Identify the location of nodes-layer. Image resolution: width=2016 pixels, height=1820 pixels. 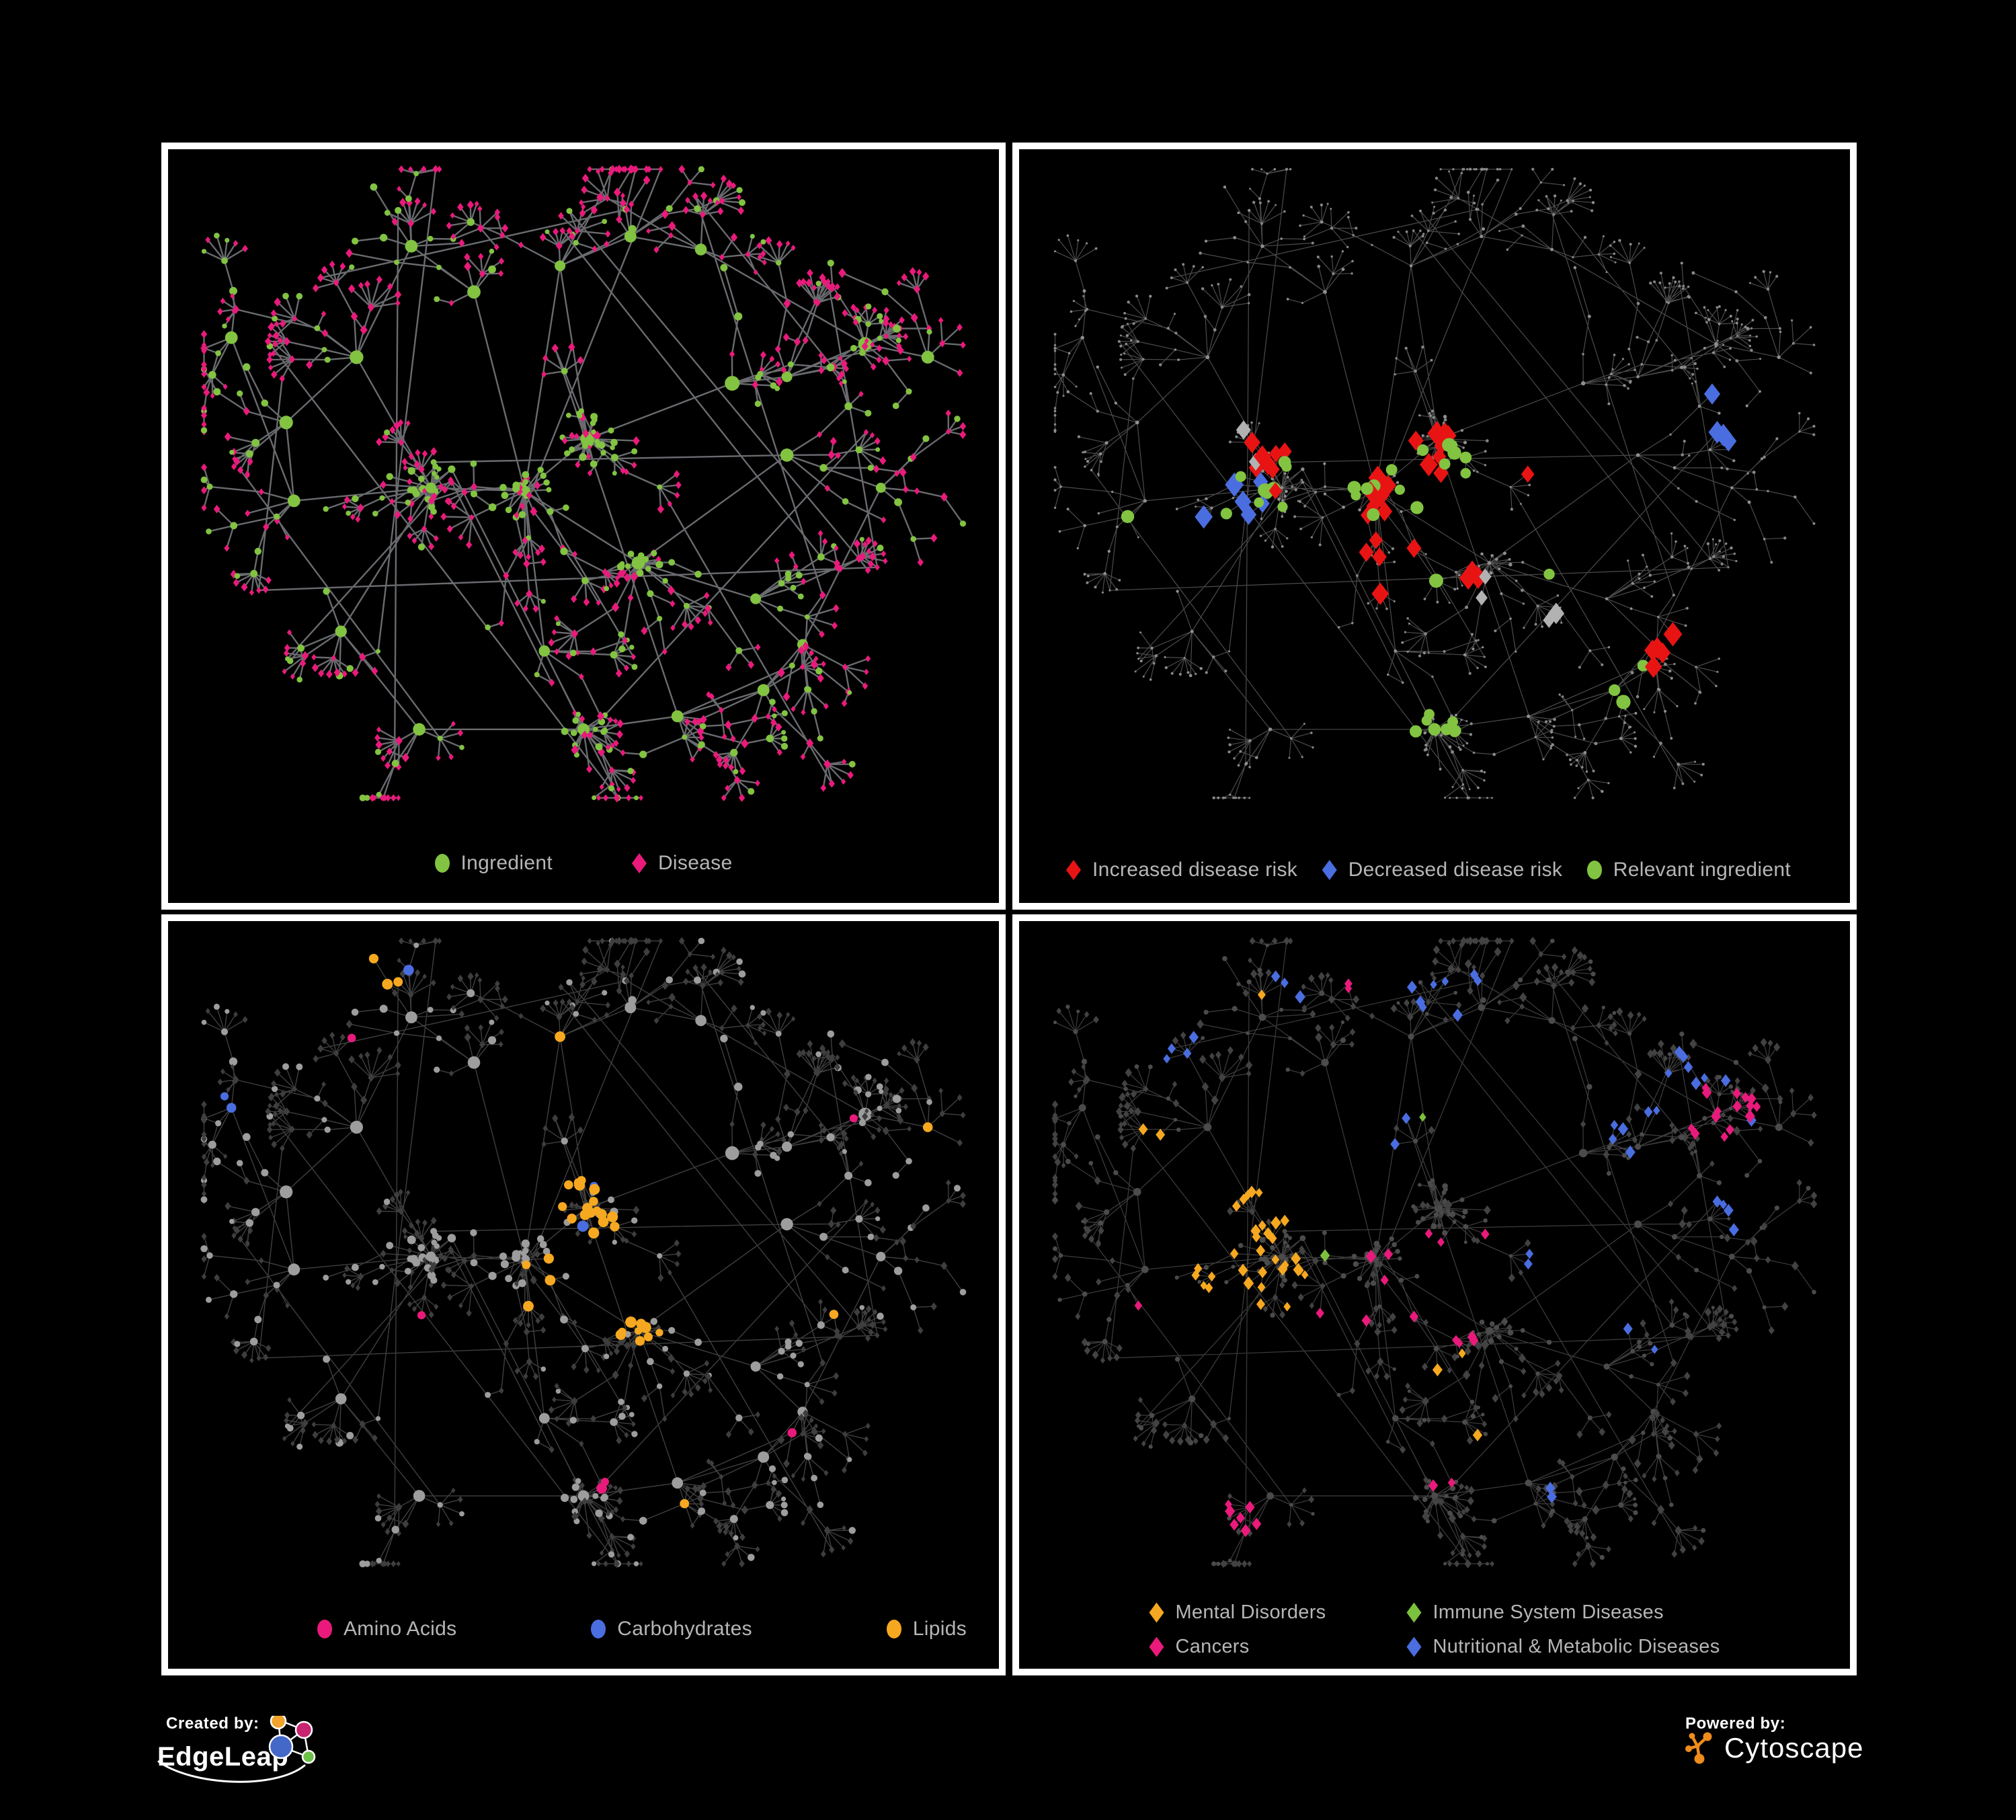
(1434, 483).